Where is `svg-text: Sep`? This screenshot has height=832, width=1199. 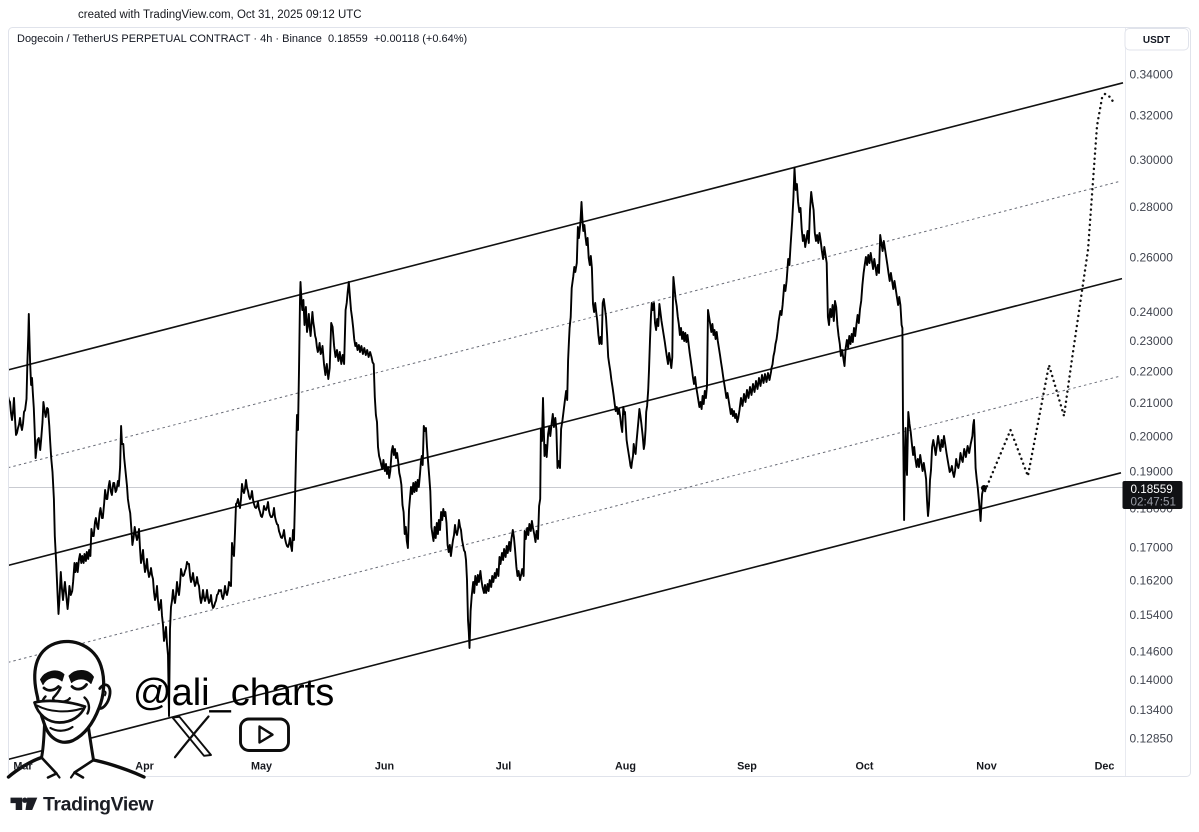 svg-text: Sep is located at coordinates (747, 767).